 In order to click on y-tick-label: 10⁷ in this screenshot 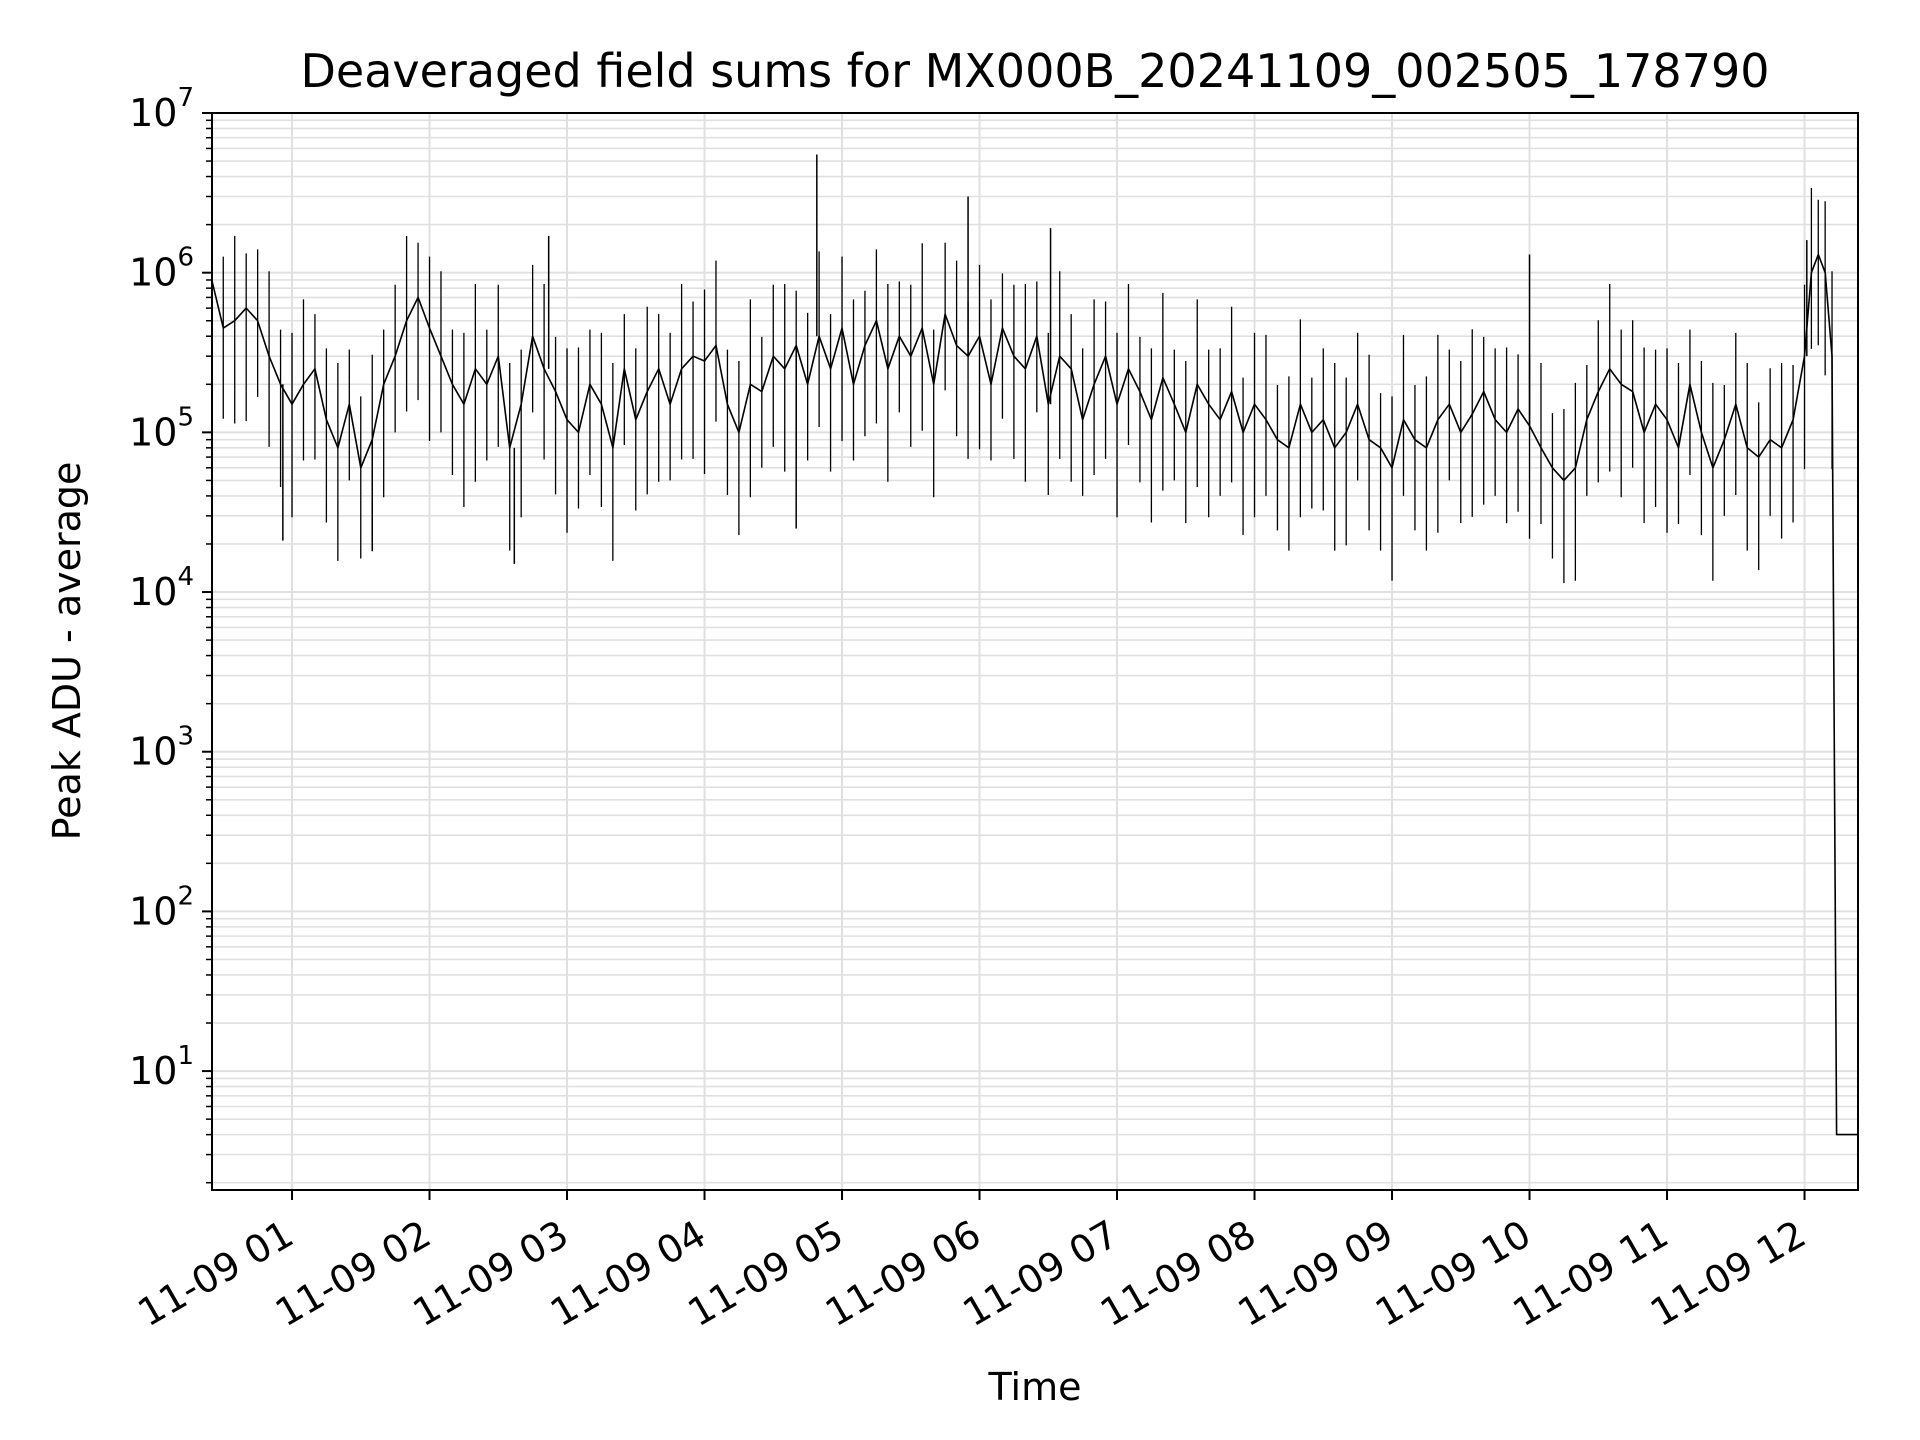, I will do `click(161, 109)`.